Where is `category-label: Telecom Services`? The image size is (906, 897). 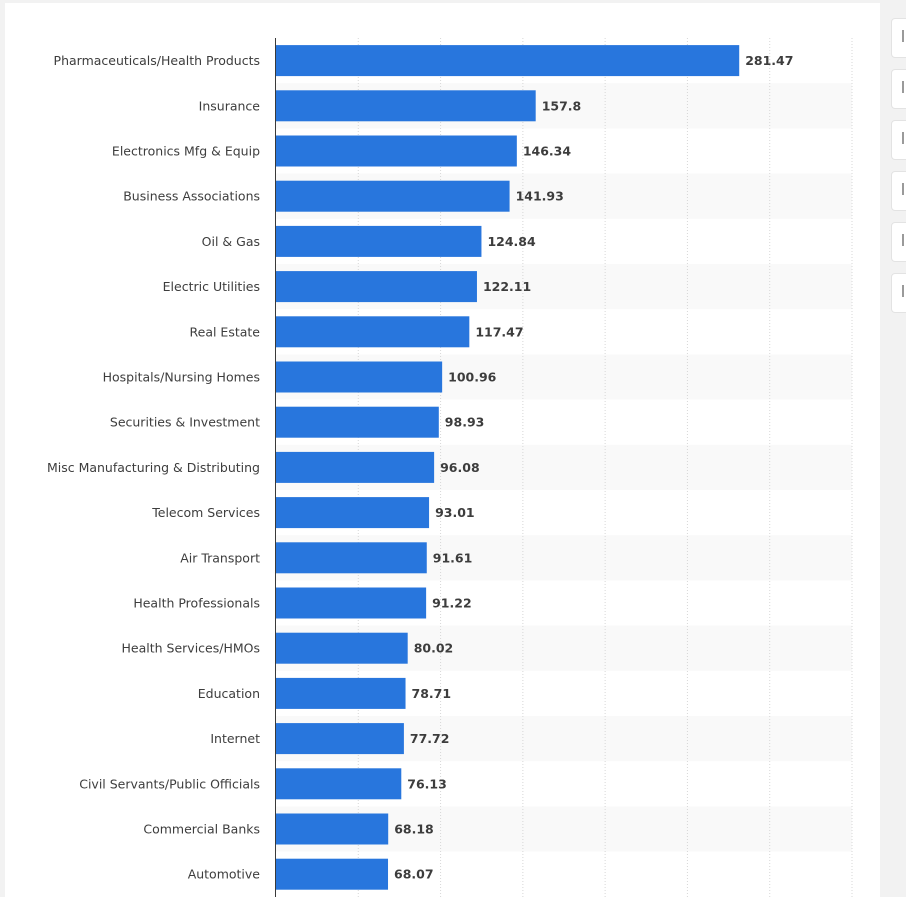
category-label: Telecom Services is located at coordinates (205, 512).